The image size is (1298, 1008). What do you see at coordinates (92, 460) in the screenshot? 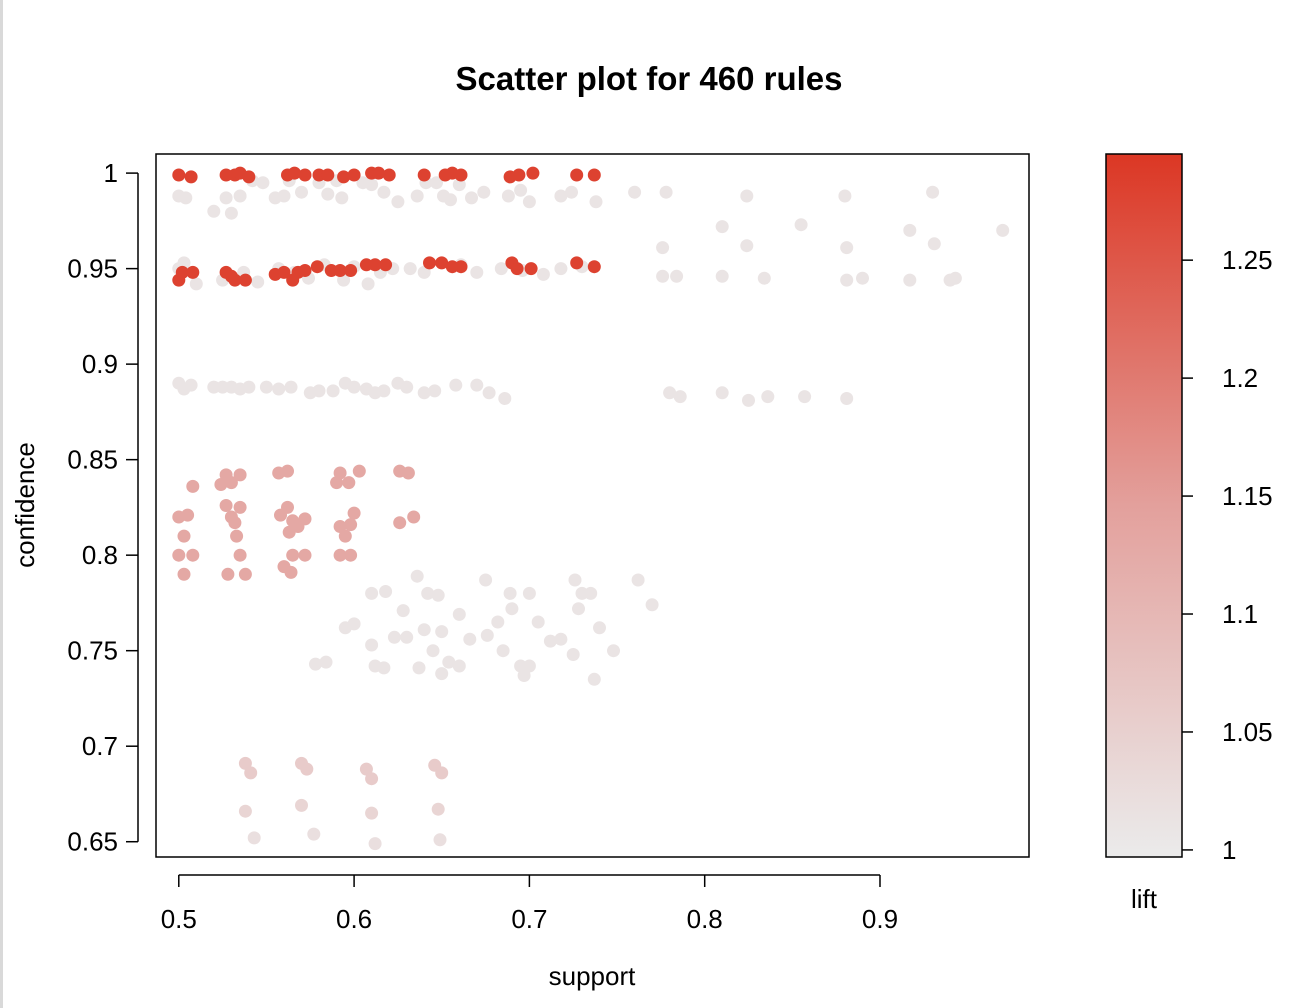
I see `y-tick-label: 0.85` at bounding box center [92, 460].